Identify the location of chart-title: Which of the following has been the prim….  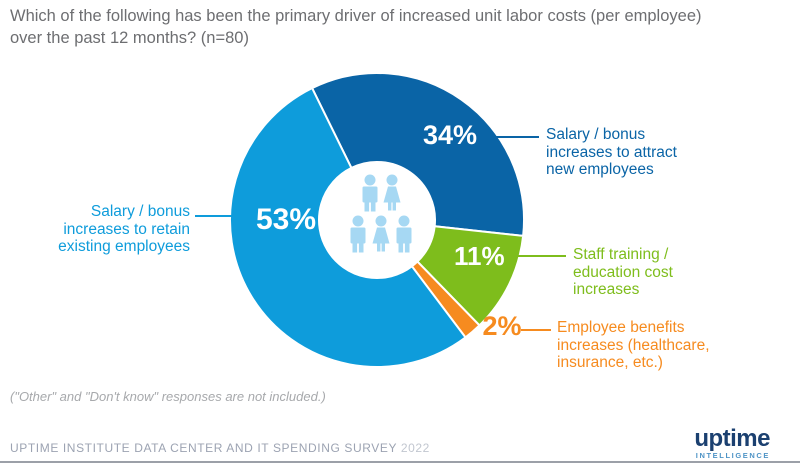
(403, 27).